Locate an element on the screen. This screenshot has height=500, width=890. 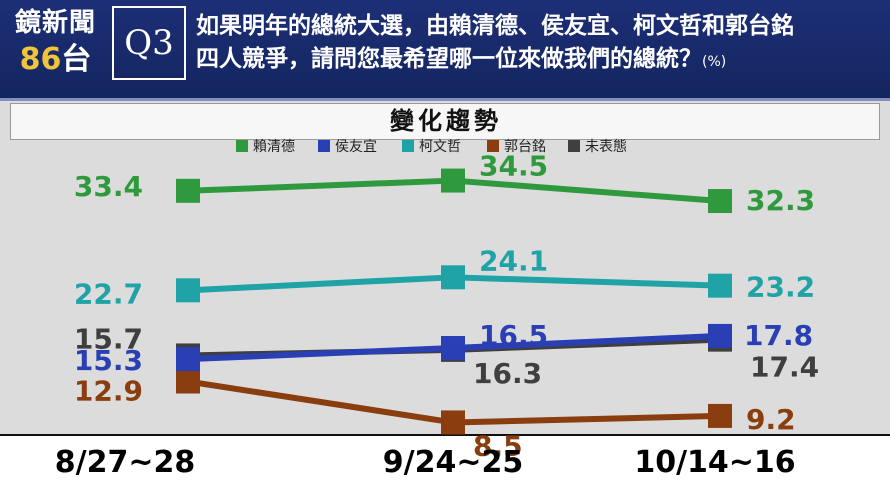
data-label-3-2: 9.2 is located at coordinates (771, 419).